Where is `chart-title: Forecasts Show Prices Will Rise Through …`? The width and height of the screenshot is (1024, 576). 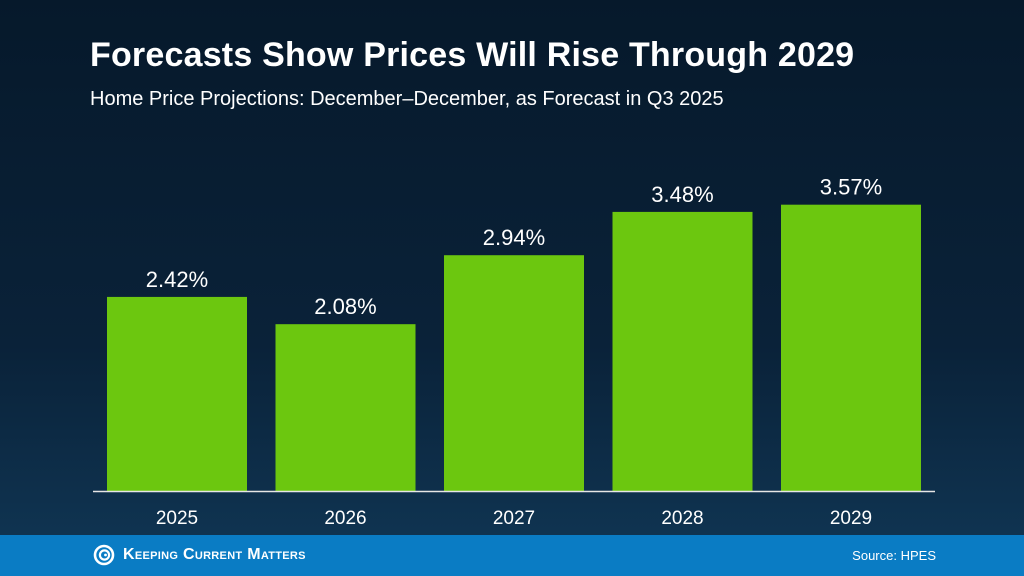 chart-title: Forecasts Show Prices Will Rise Through … is located at coordinates (472, 55).